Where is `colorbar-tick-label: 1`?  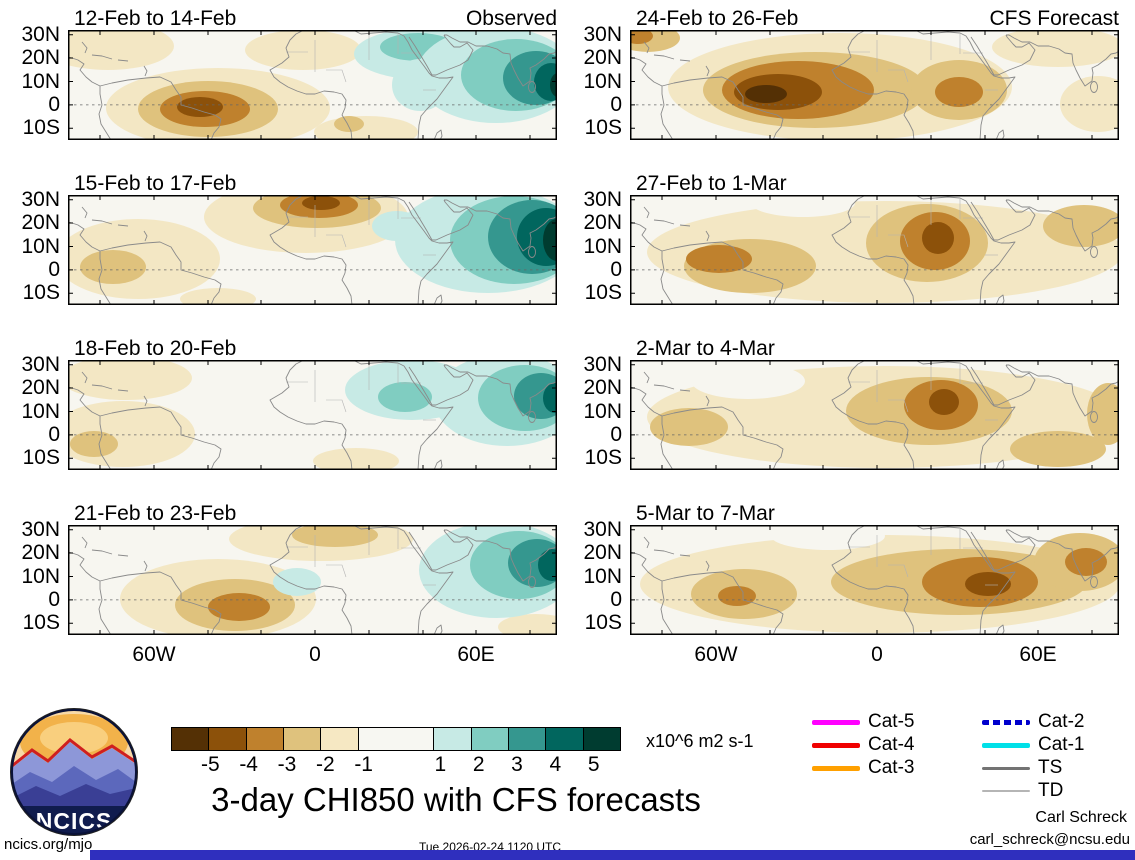 colorbar-tick-label: 1 is located at coordinates (440, 764).